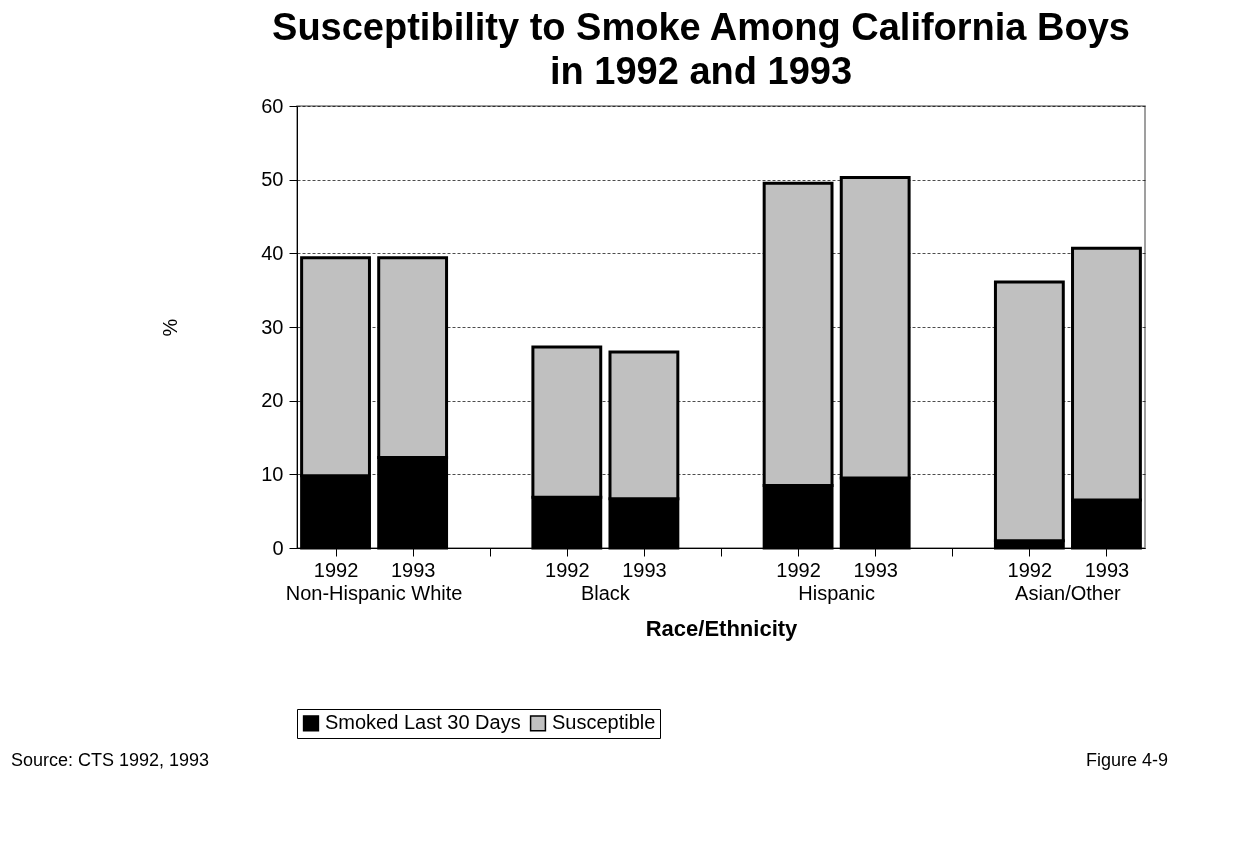 Image resolution: width=1252 pixels, height=846 pixels. I want to click on source-note: Source: CTS 1992, 1993, so click(110, 760).